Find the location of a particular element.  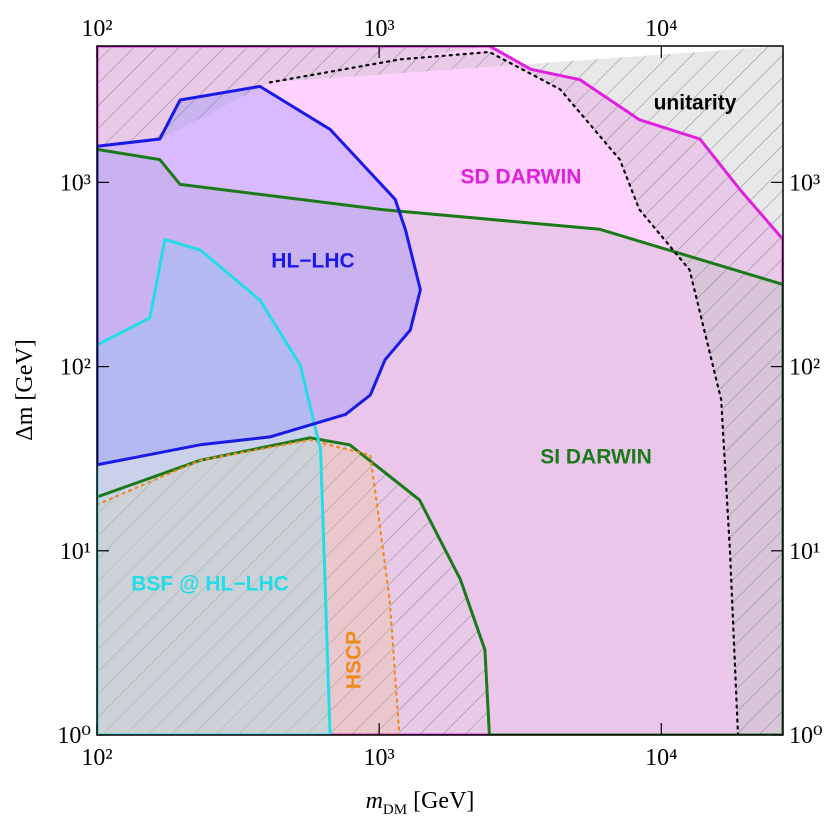

region-label: SI DARWIN is located at coordinates (596, 457).